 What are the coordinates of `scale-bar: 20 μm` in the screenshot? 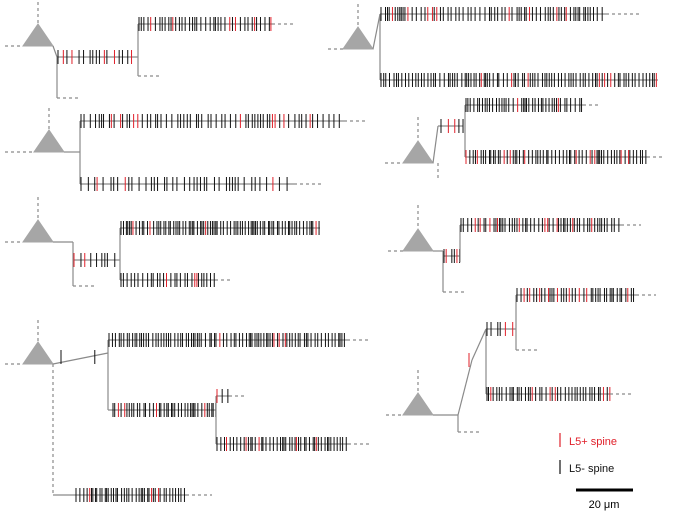 It's located at (604, 499).